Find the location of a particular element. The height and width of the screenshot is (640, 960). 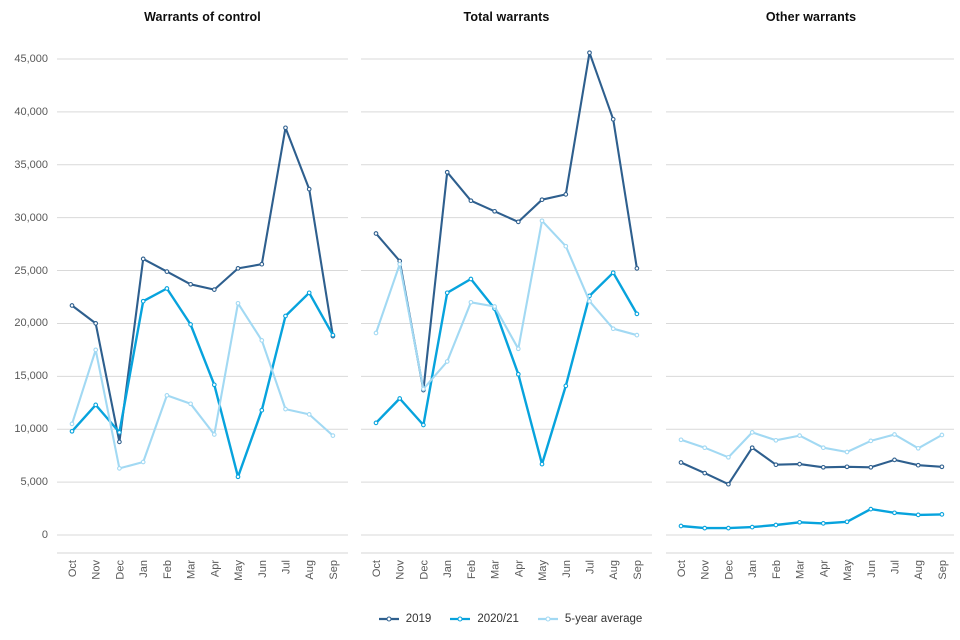

x-axis-month-label: Jul is located at coordinates (287, 567).